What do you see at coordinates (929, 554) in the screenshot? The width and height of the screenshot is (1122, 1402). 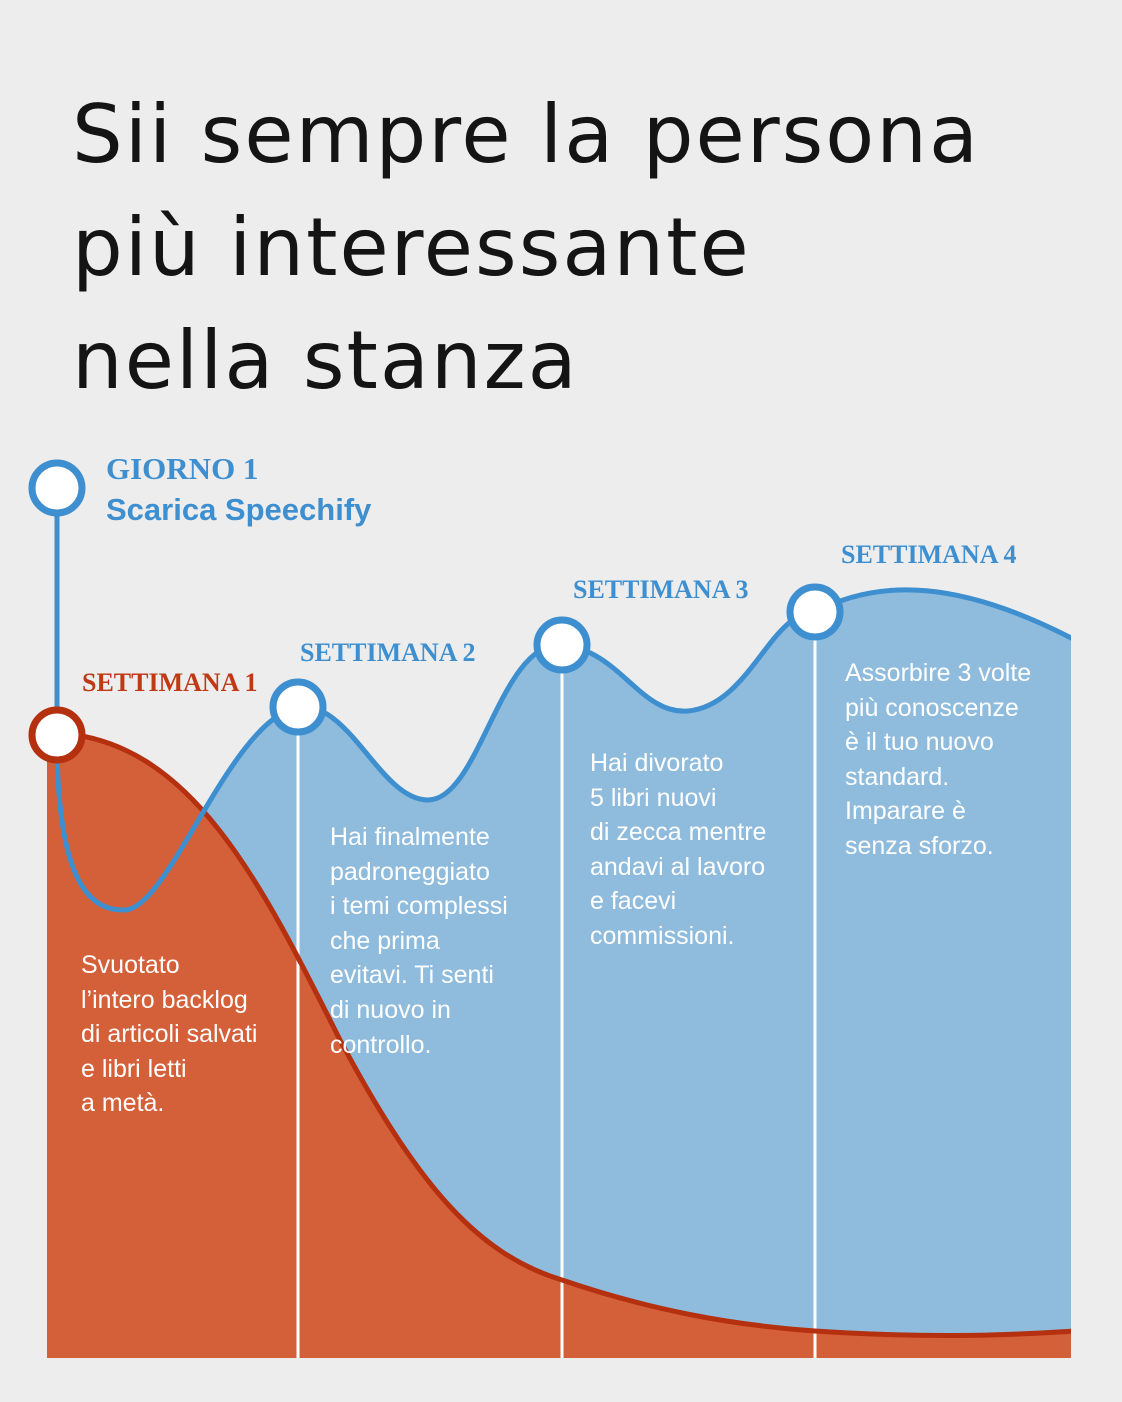 I see `label-week-4: SETTIMANA 4` at bounding box center [929, 554].